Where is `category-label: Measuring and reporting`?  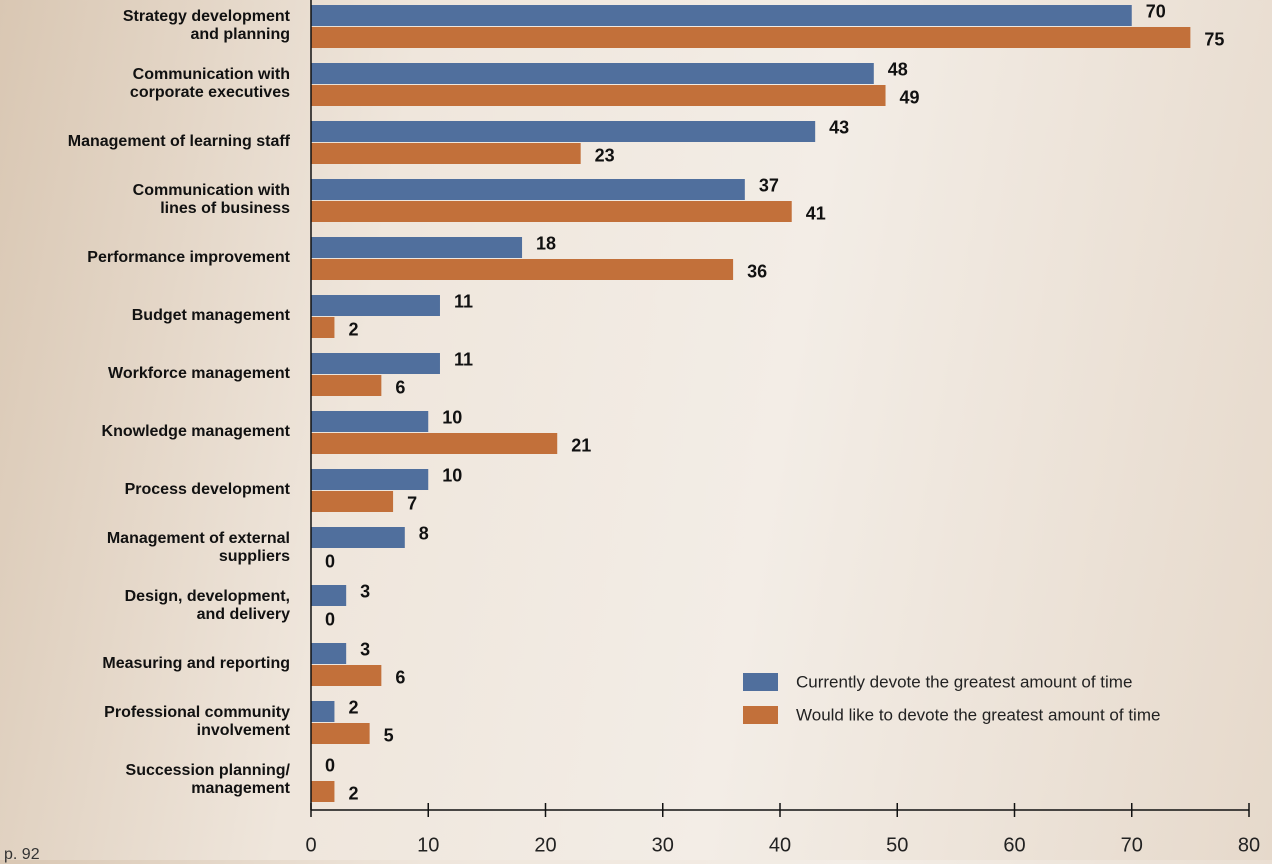
category-label: Measuring and reporting is located at coordinates (196, 663).